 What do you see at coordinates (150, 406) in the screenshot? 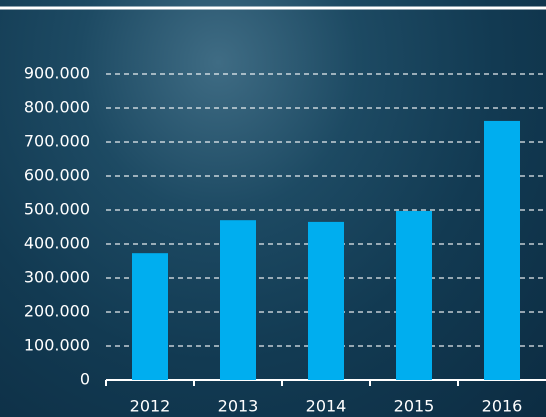
I see `x-tick-label: 2012` at bounding box center [150, 406].